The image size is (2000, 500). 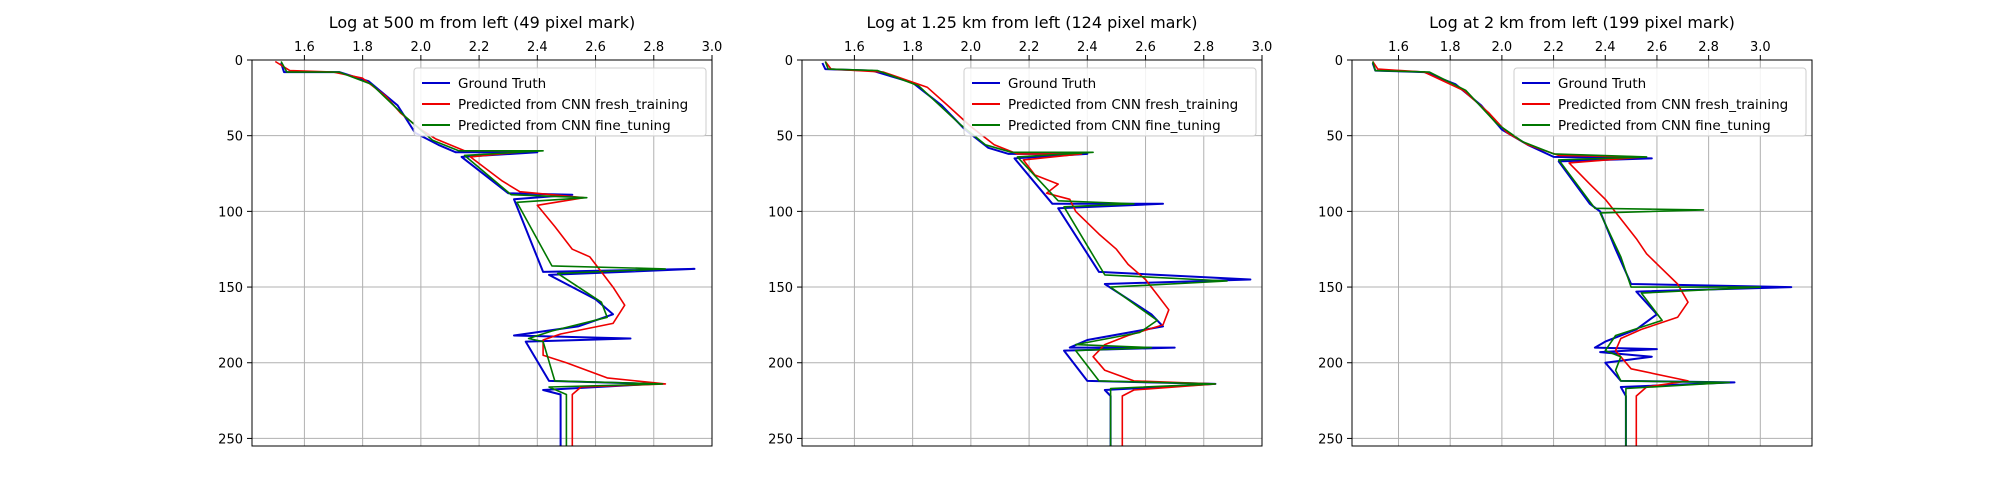 What do you see at coordinates (473, 253) in the screenshot?
I see `series-line-fine-tuning` at bounding box center [473, 253].